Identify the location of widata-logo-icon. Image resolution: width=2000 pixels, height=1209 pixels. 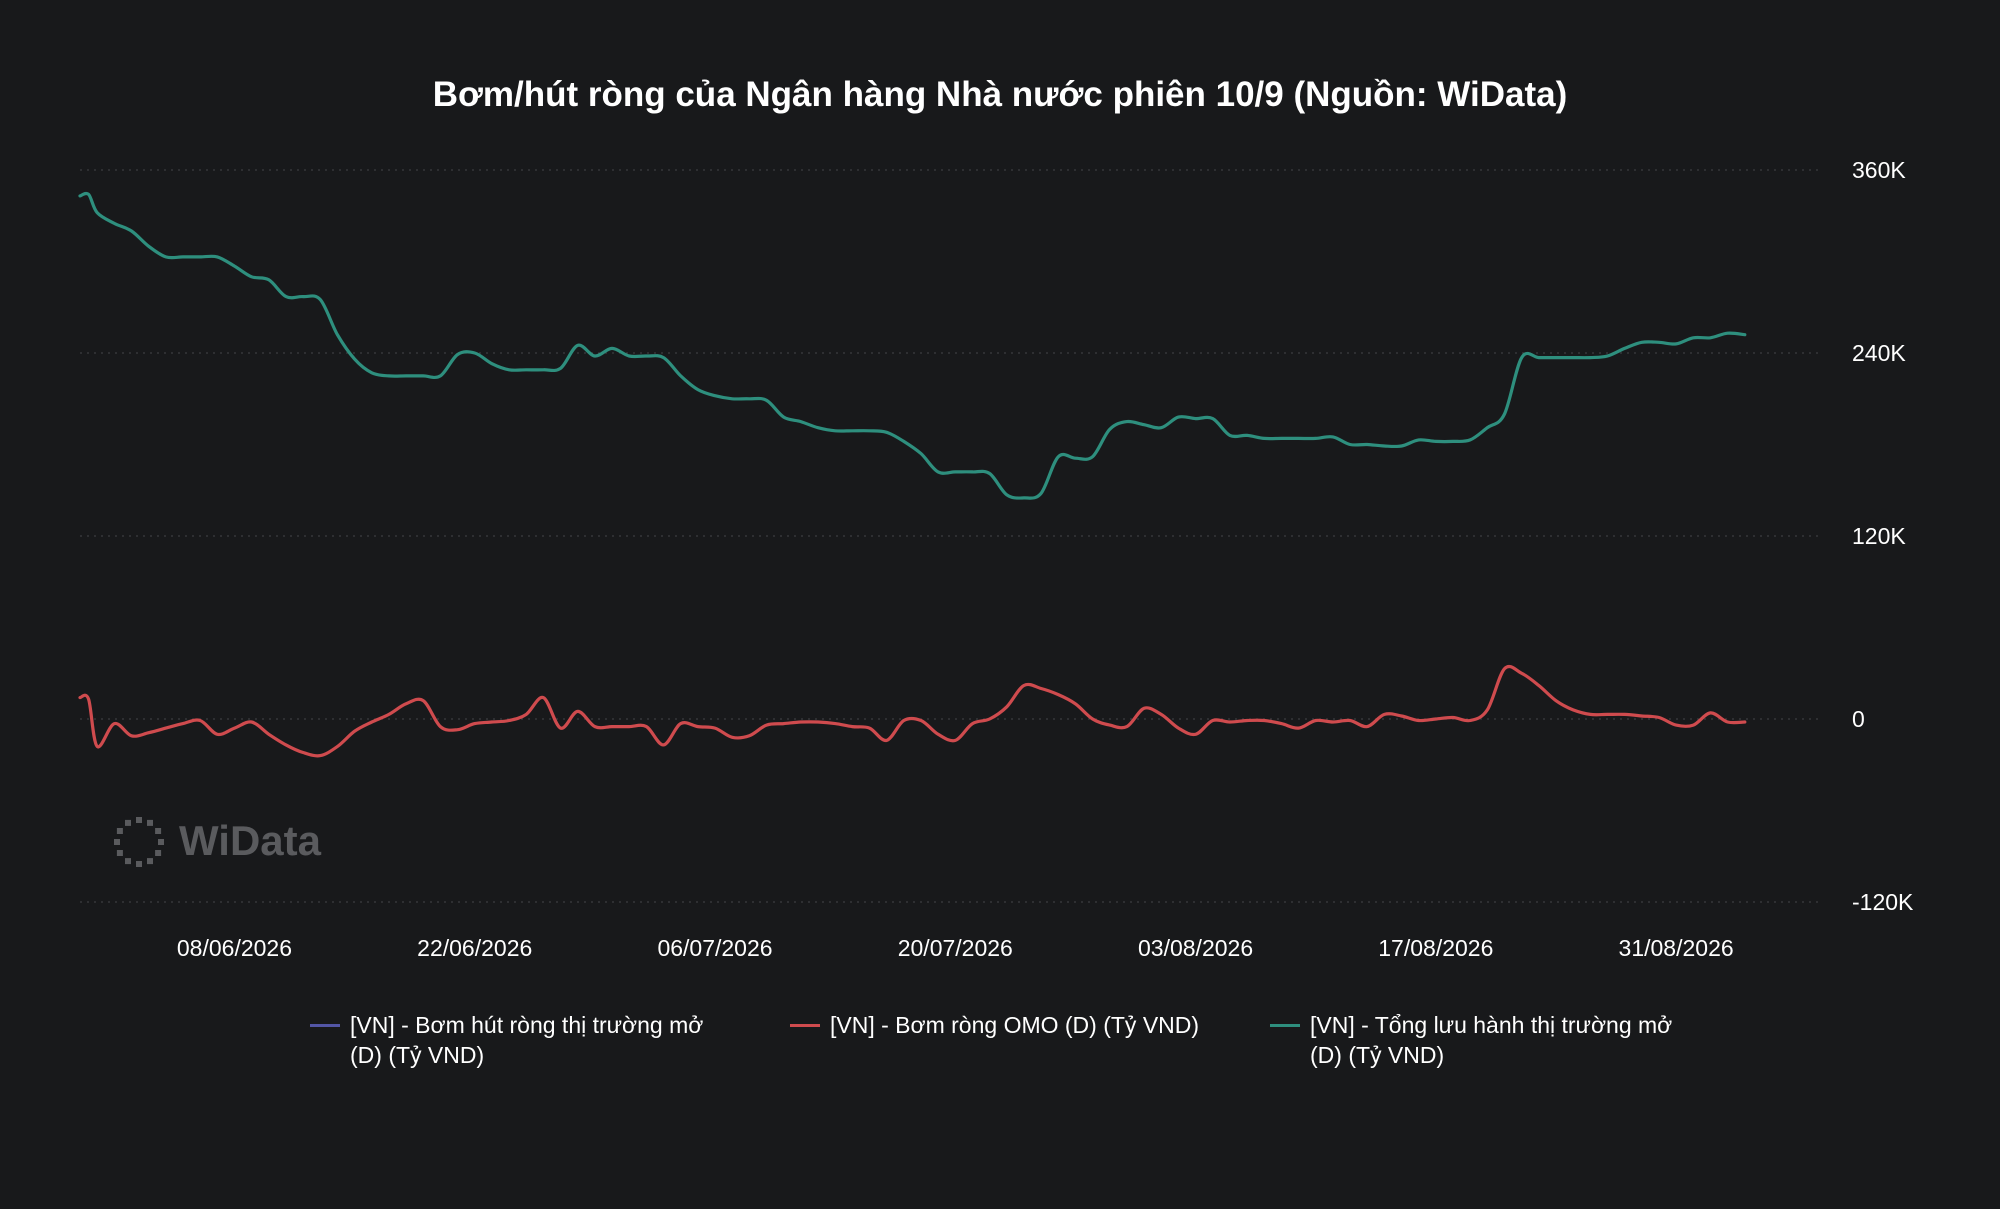
(139, 842).